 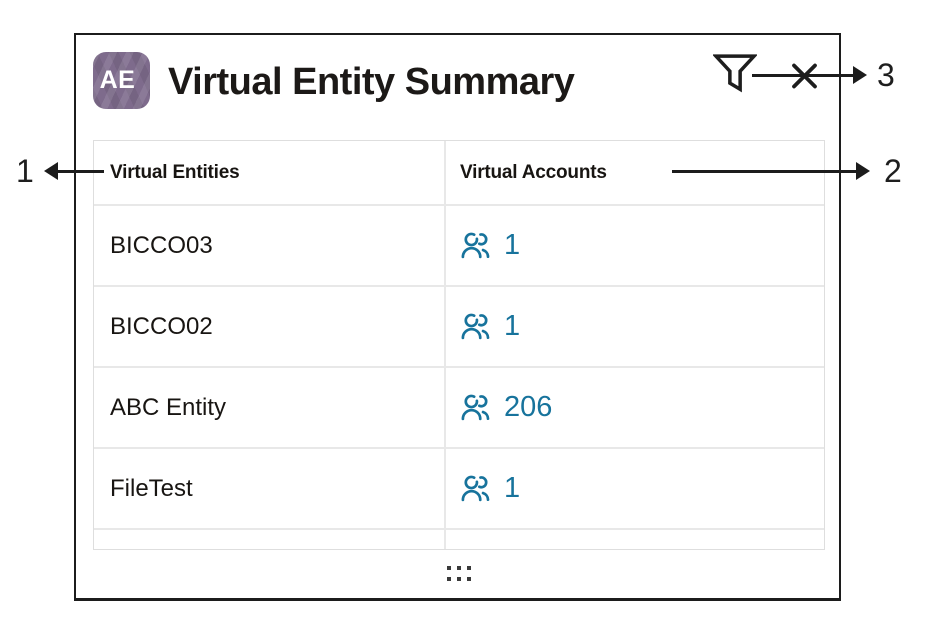 I want to click on table-row: ABC Entity 206, so click(x=459, y=408).